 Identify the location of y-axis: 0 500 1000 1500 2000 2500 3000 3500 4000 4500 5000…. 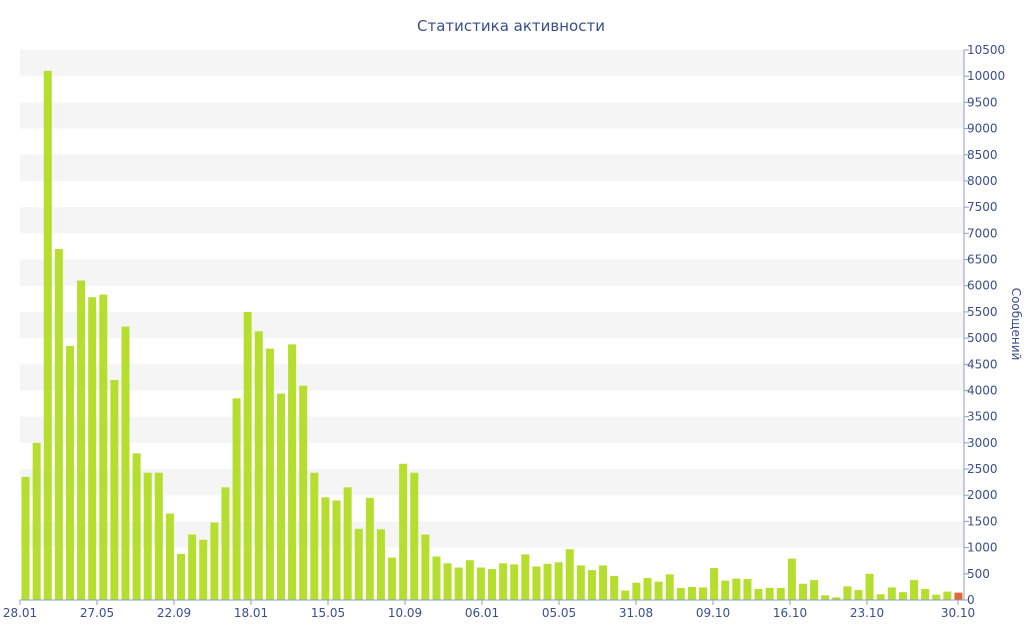
(984, 325).